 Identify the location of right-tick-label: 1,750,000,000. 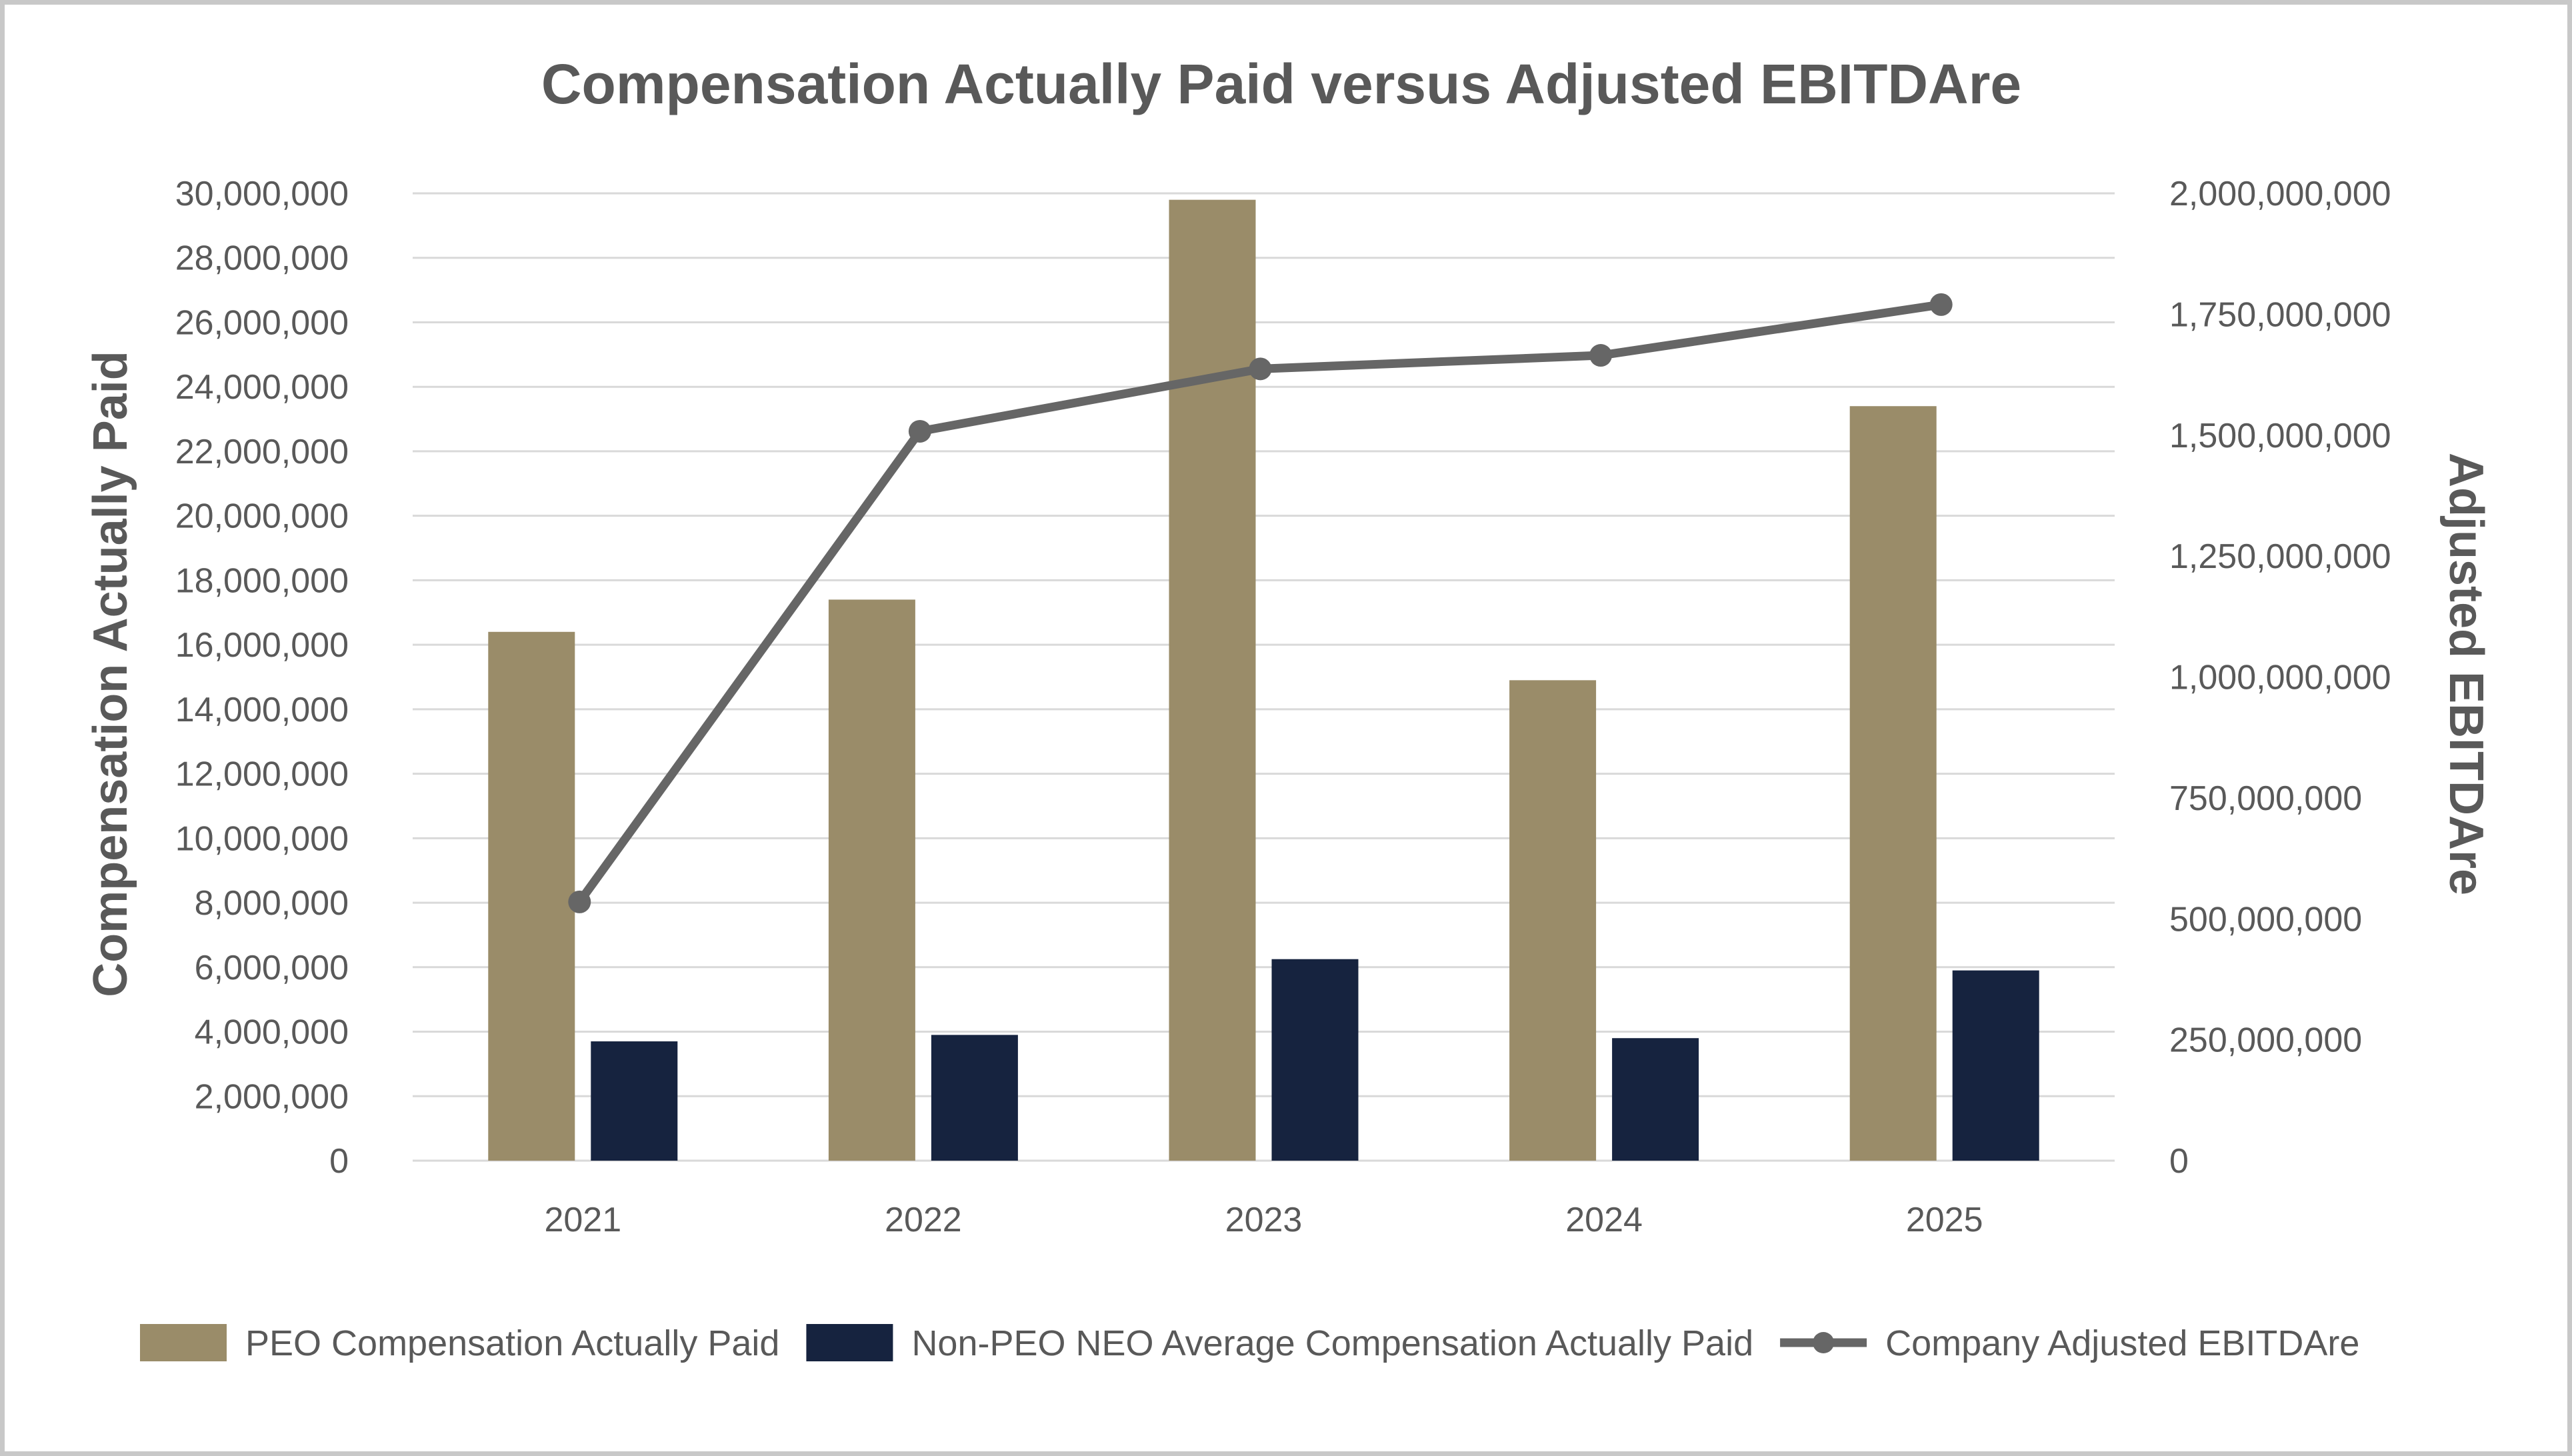
(2280, 314).